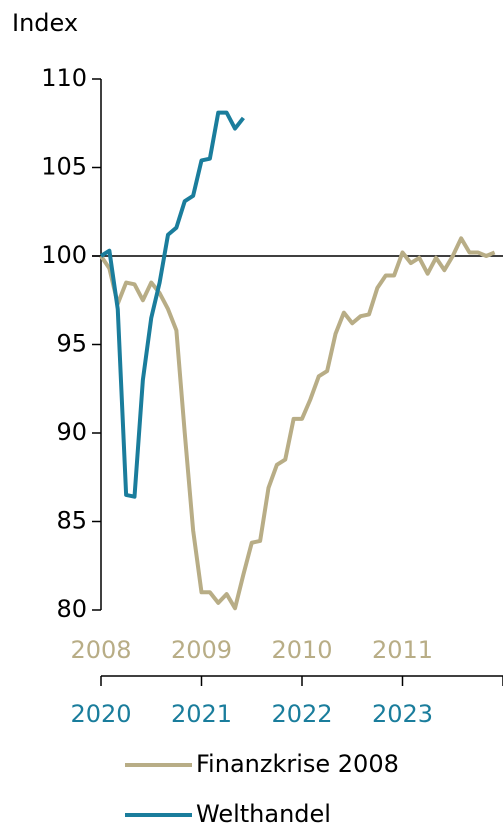 This screenshot has width=503, height=832. What do you see at coordinates (301, 714) in the screenshot?
I see `x-tick-label-secondary: 2022` at bounding box center [301, 714].